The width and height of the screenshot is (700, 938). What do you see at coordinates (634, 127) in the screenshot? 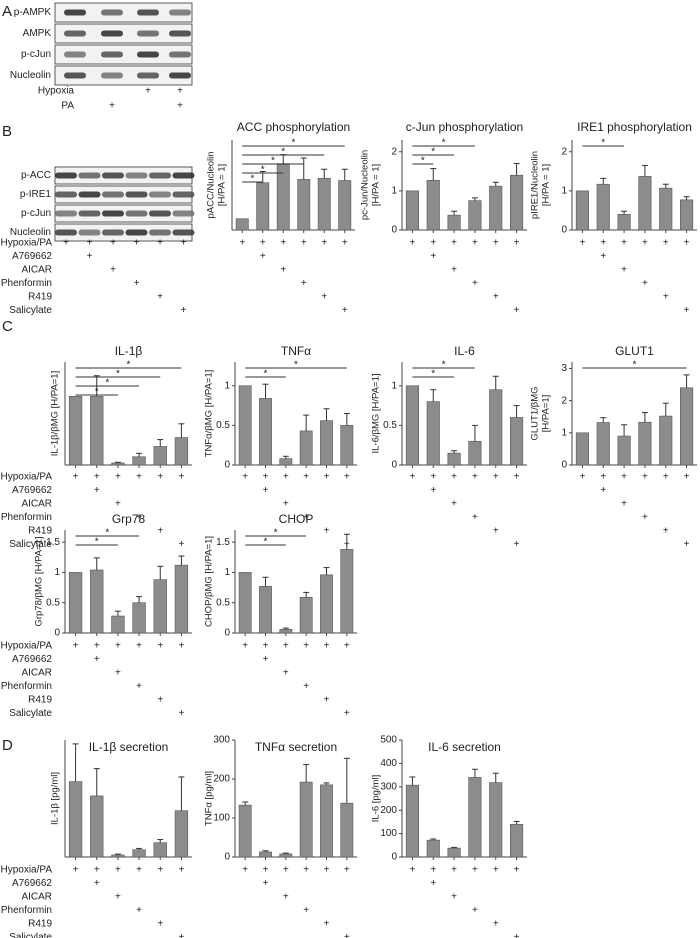
I see `chart-title: IRE1 phosphorylation` at bounding box center [634, 127].